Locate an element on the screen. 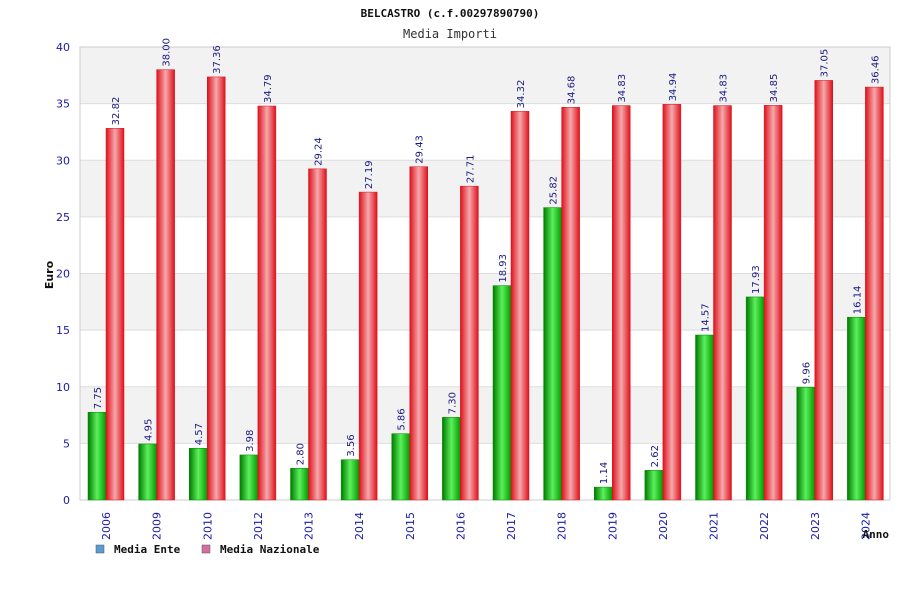 Image resolution: width=900 pixels, height=600 pixels. x-axis-label: Anno is located at coordinates (876, 534).